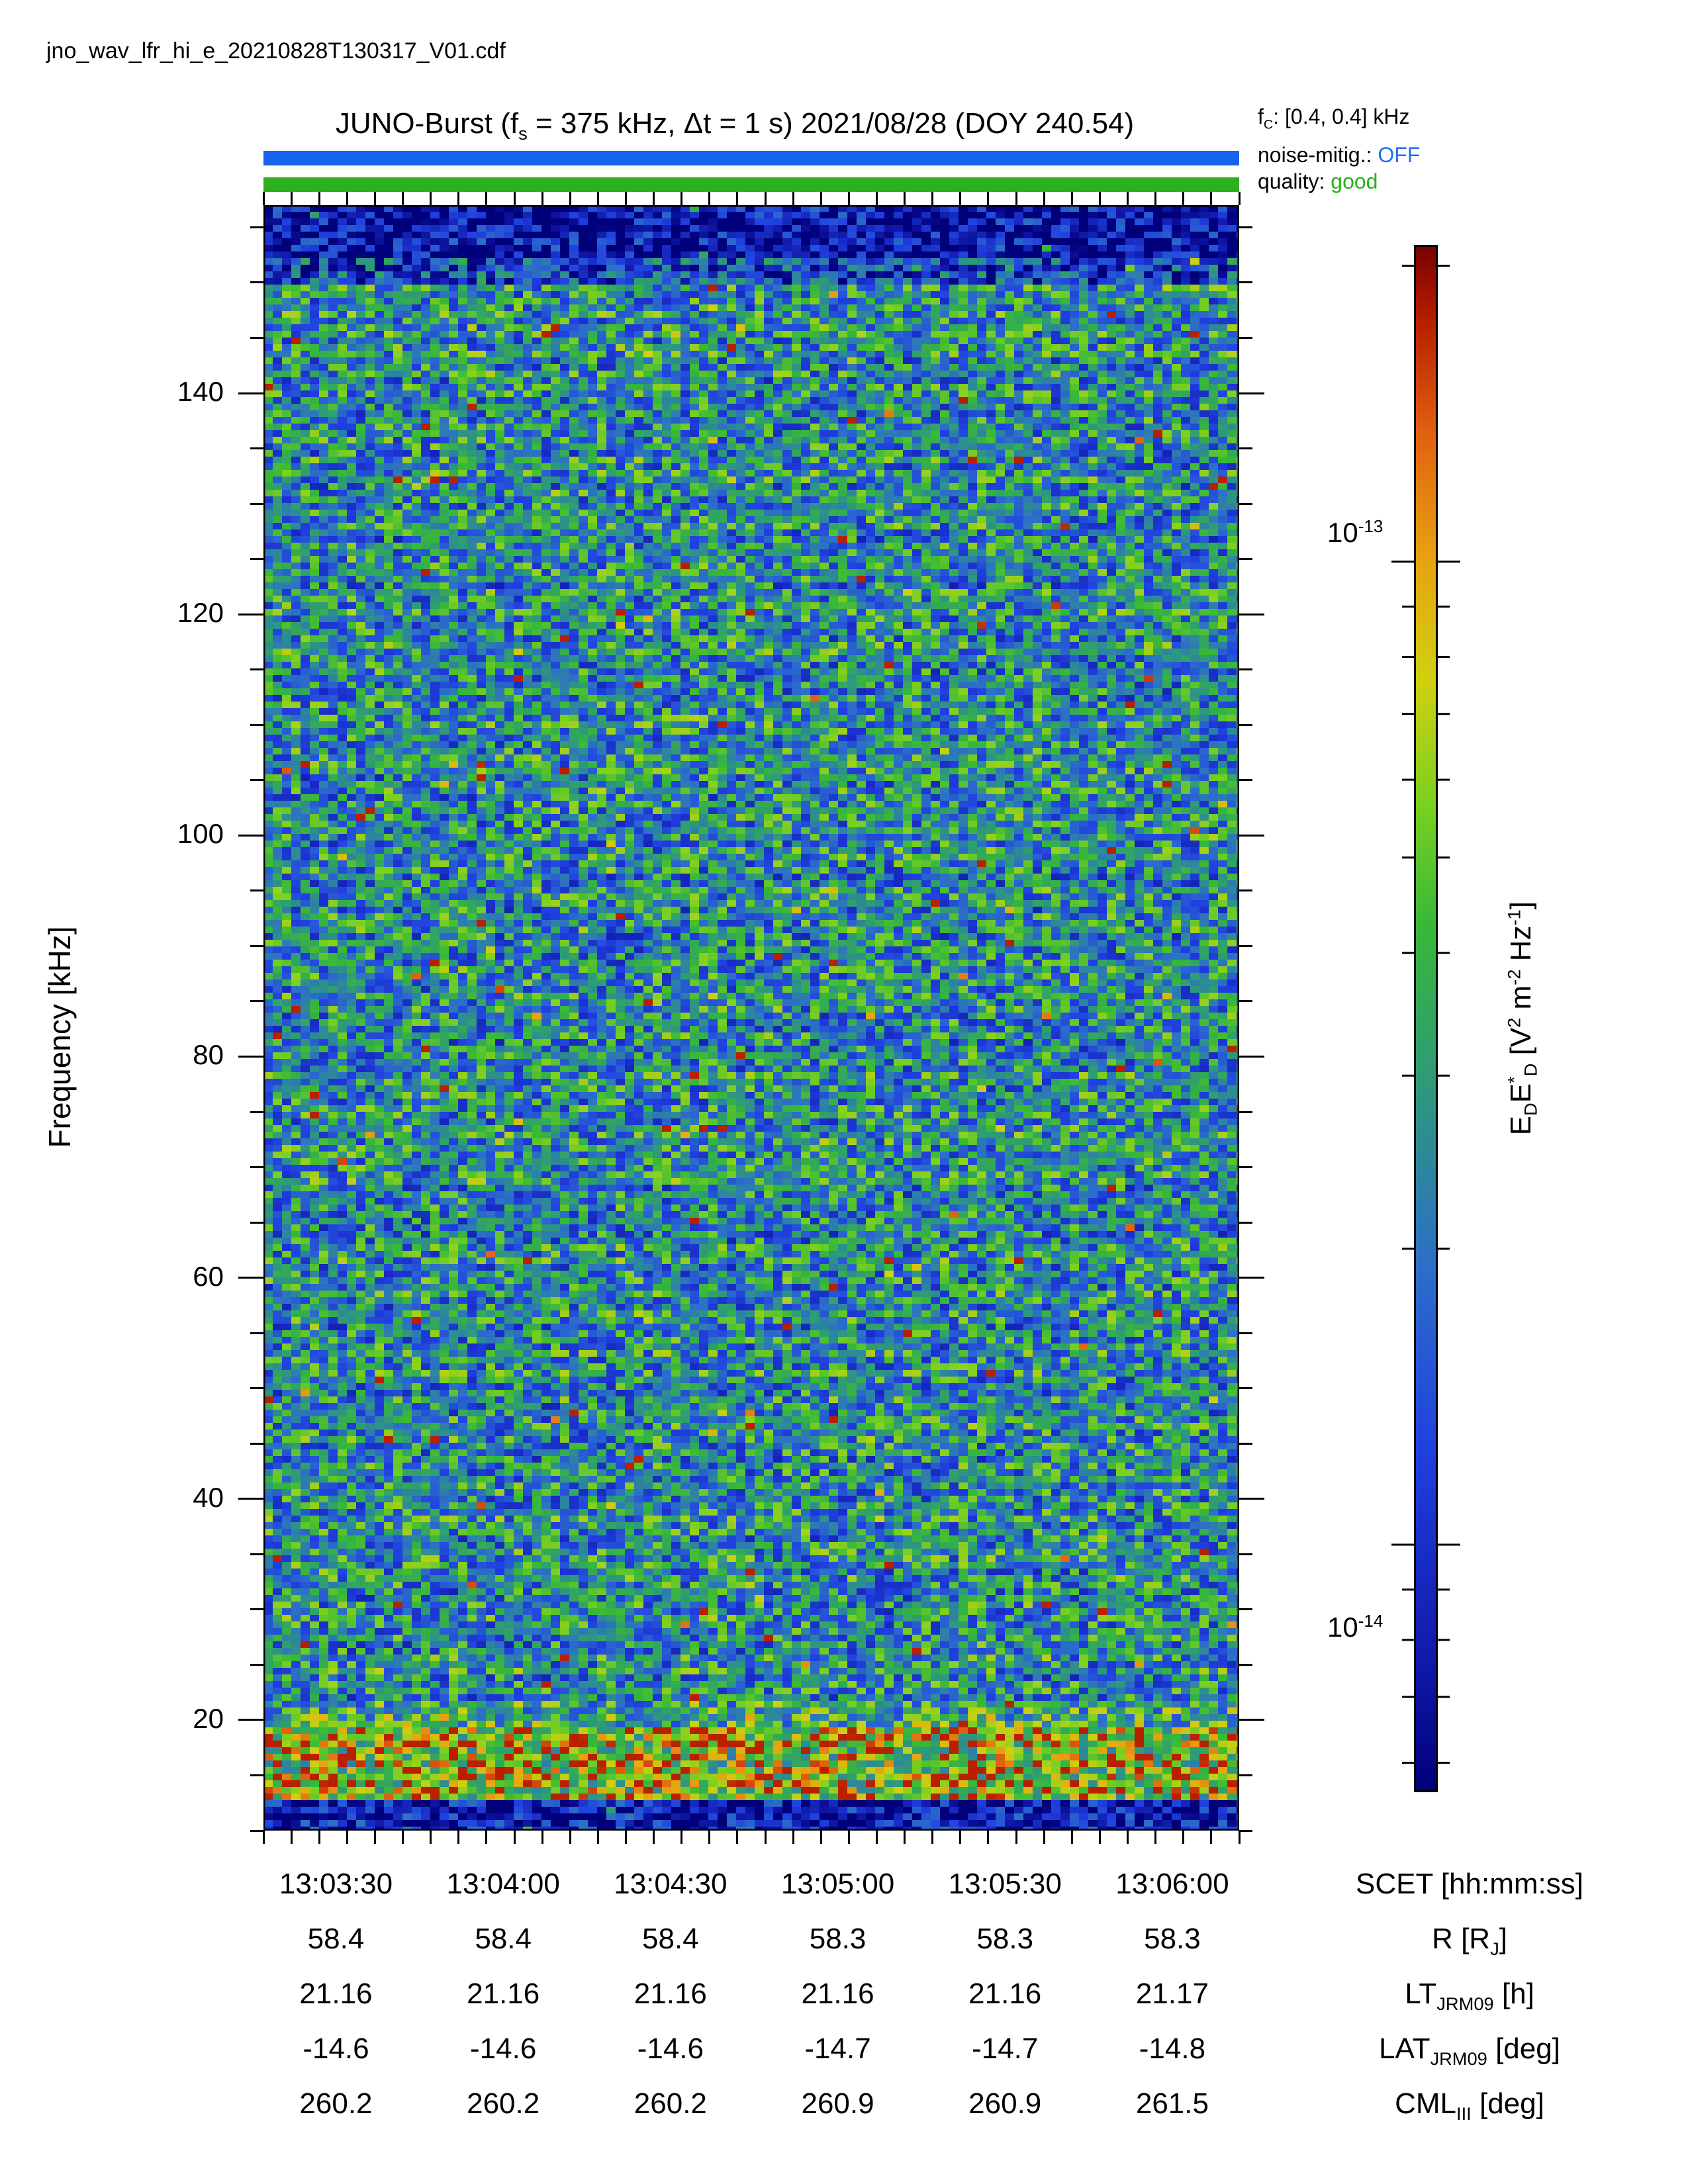 Image resolution: width=1688 pixels, height=2184 pixels. What do you see at coordinates (184, 1277) in the screenshot?
I see `y-tick-label: 60` at bounding box center [184, 1277].